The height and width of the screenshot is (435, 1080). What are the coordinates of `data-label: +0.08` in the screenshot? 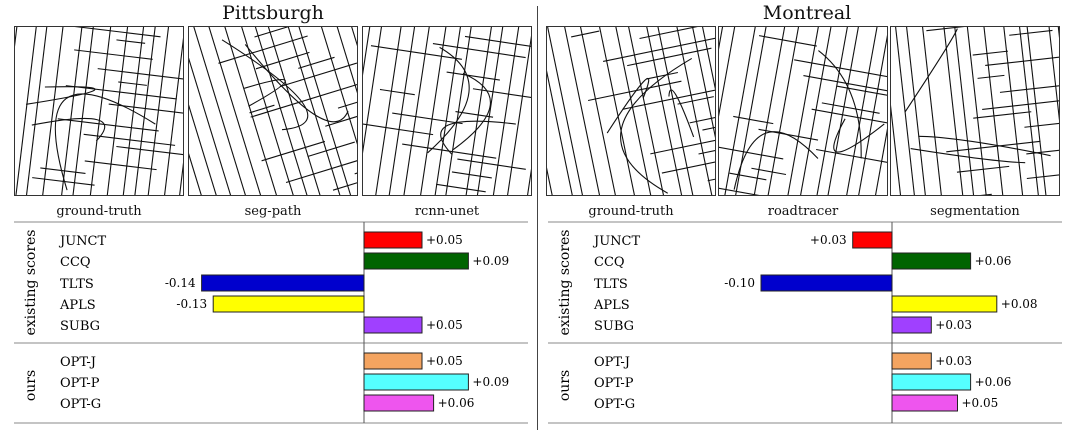 It's located at (1019, 304).